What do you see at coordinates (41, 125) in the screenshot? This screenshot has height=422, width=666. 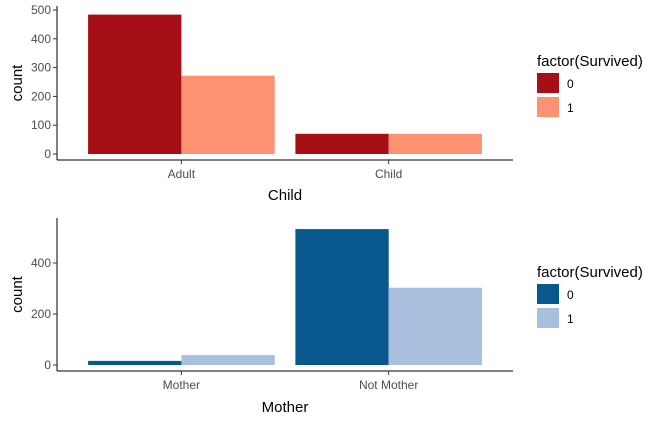 I see `y-tick-label: 100` at bounding box center [41, 125].